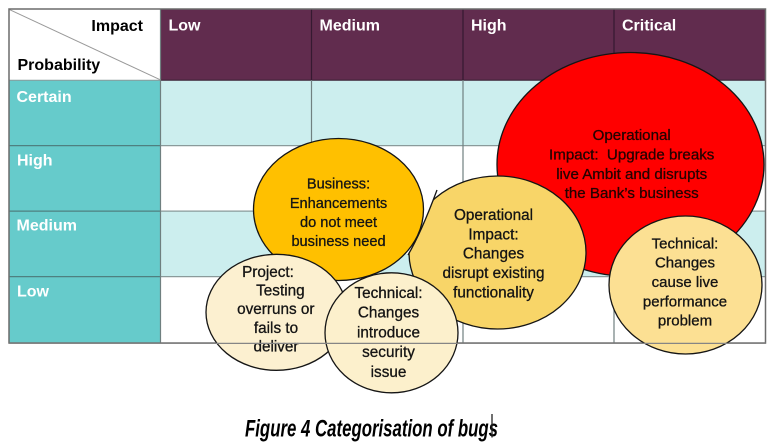  What do you see at coordinates (631, 174) in the screenshot?
I see `svg-text: live Ambit and disrupts` at bounding box center [631, 174].